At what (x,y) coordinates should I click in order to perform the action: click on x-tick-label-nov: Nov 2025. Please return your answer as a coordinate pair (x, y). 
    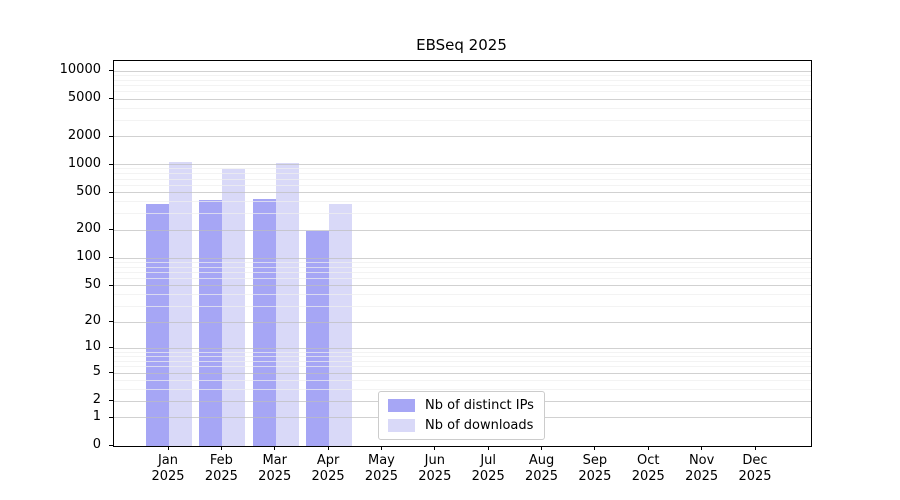
    Looking at the image, I should click on (702, 468).